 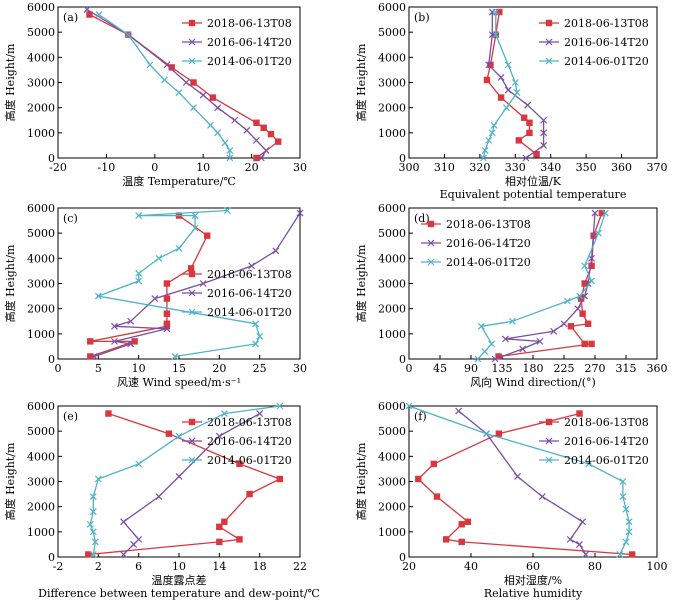 I want to click on y-axis-label: 高度 Height/m, so click(x=361, y=481).